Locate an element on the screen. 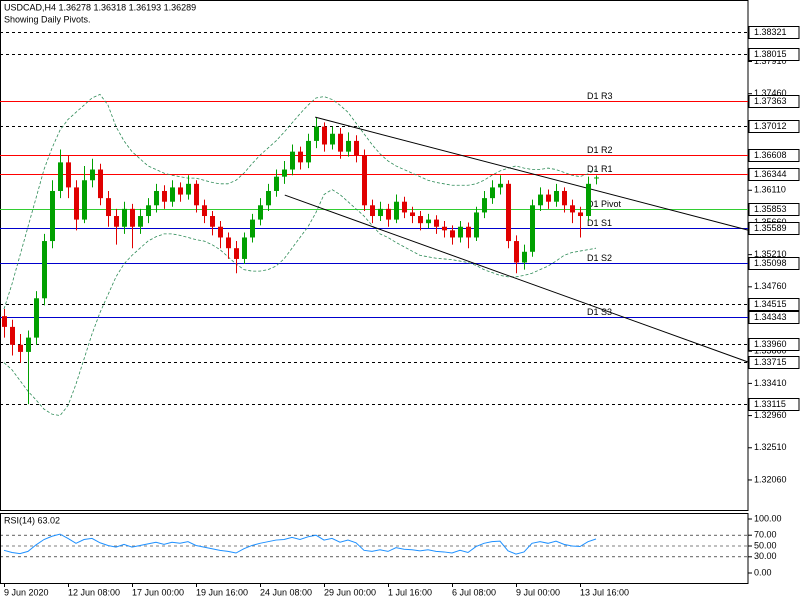  x-tick-label: 13 Jul 16:00 is located at coordinates (604, 592).